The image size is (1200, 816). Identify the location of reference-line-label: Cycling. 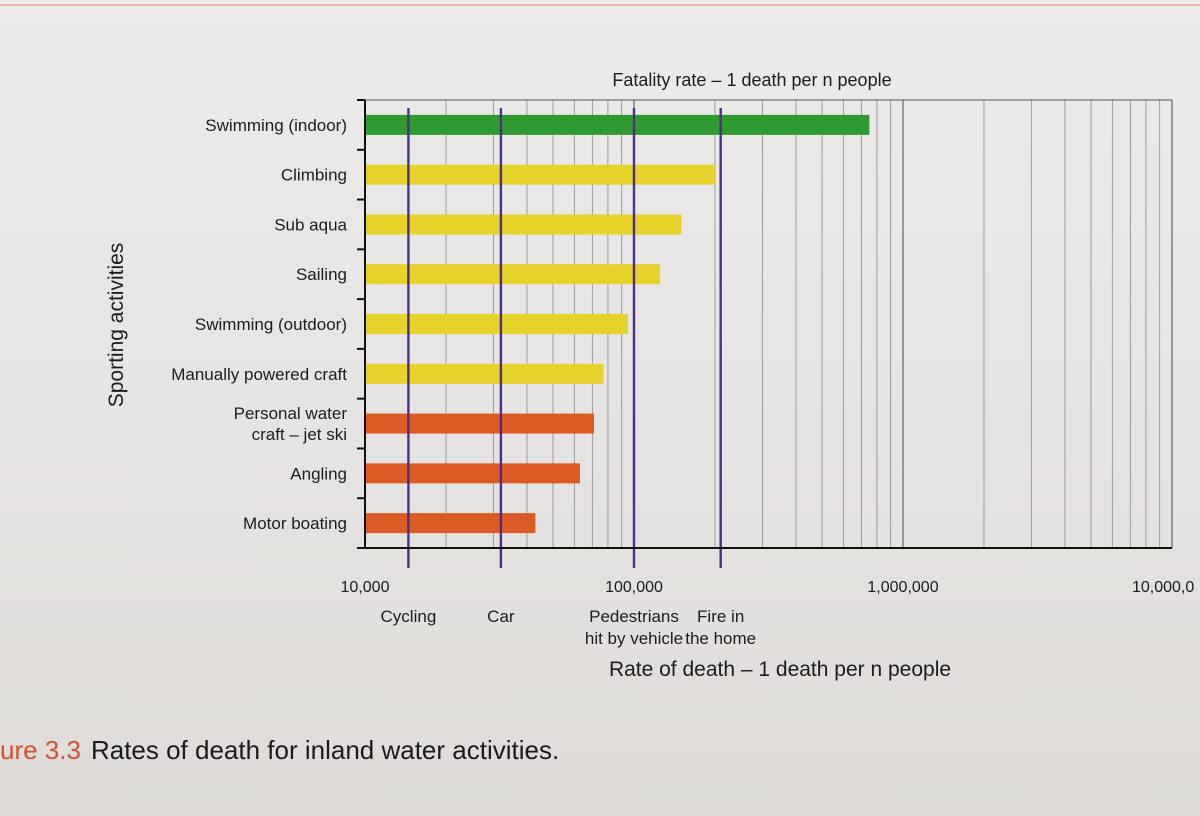
(409, 616).